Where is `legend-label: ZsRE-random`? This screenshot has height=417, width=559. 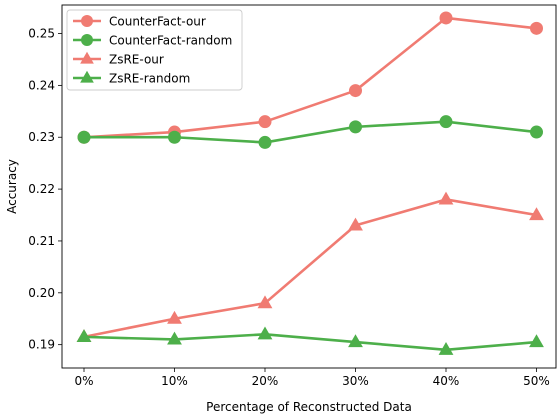
legend-label: ZsRE-random is located at coordinates (149, 79).